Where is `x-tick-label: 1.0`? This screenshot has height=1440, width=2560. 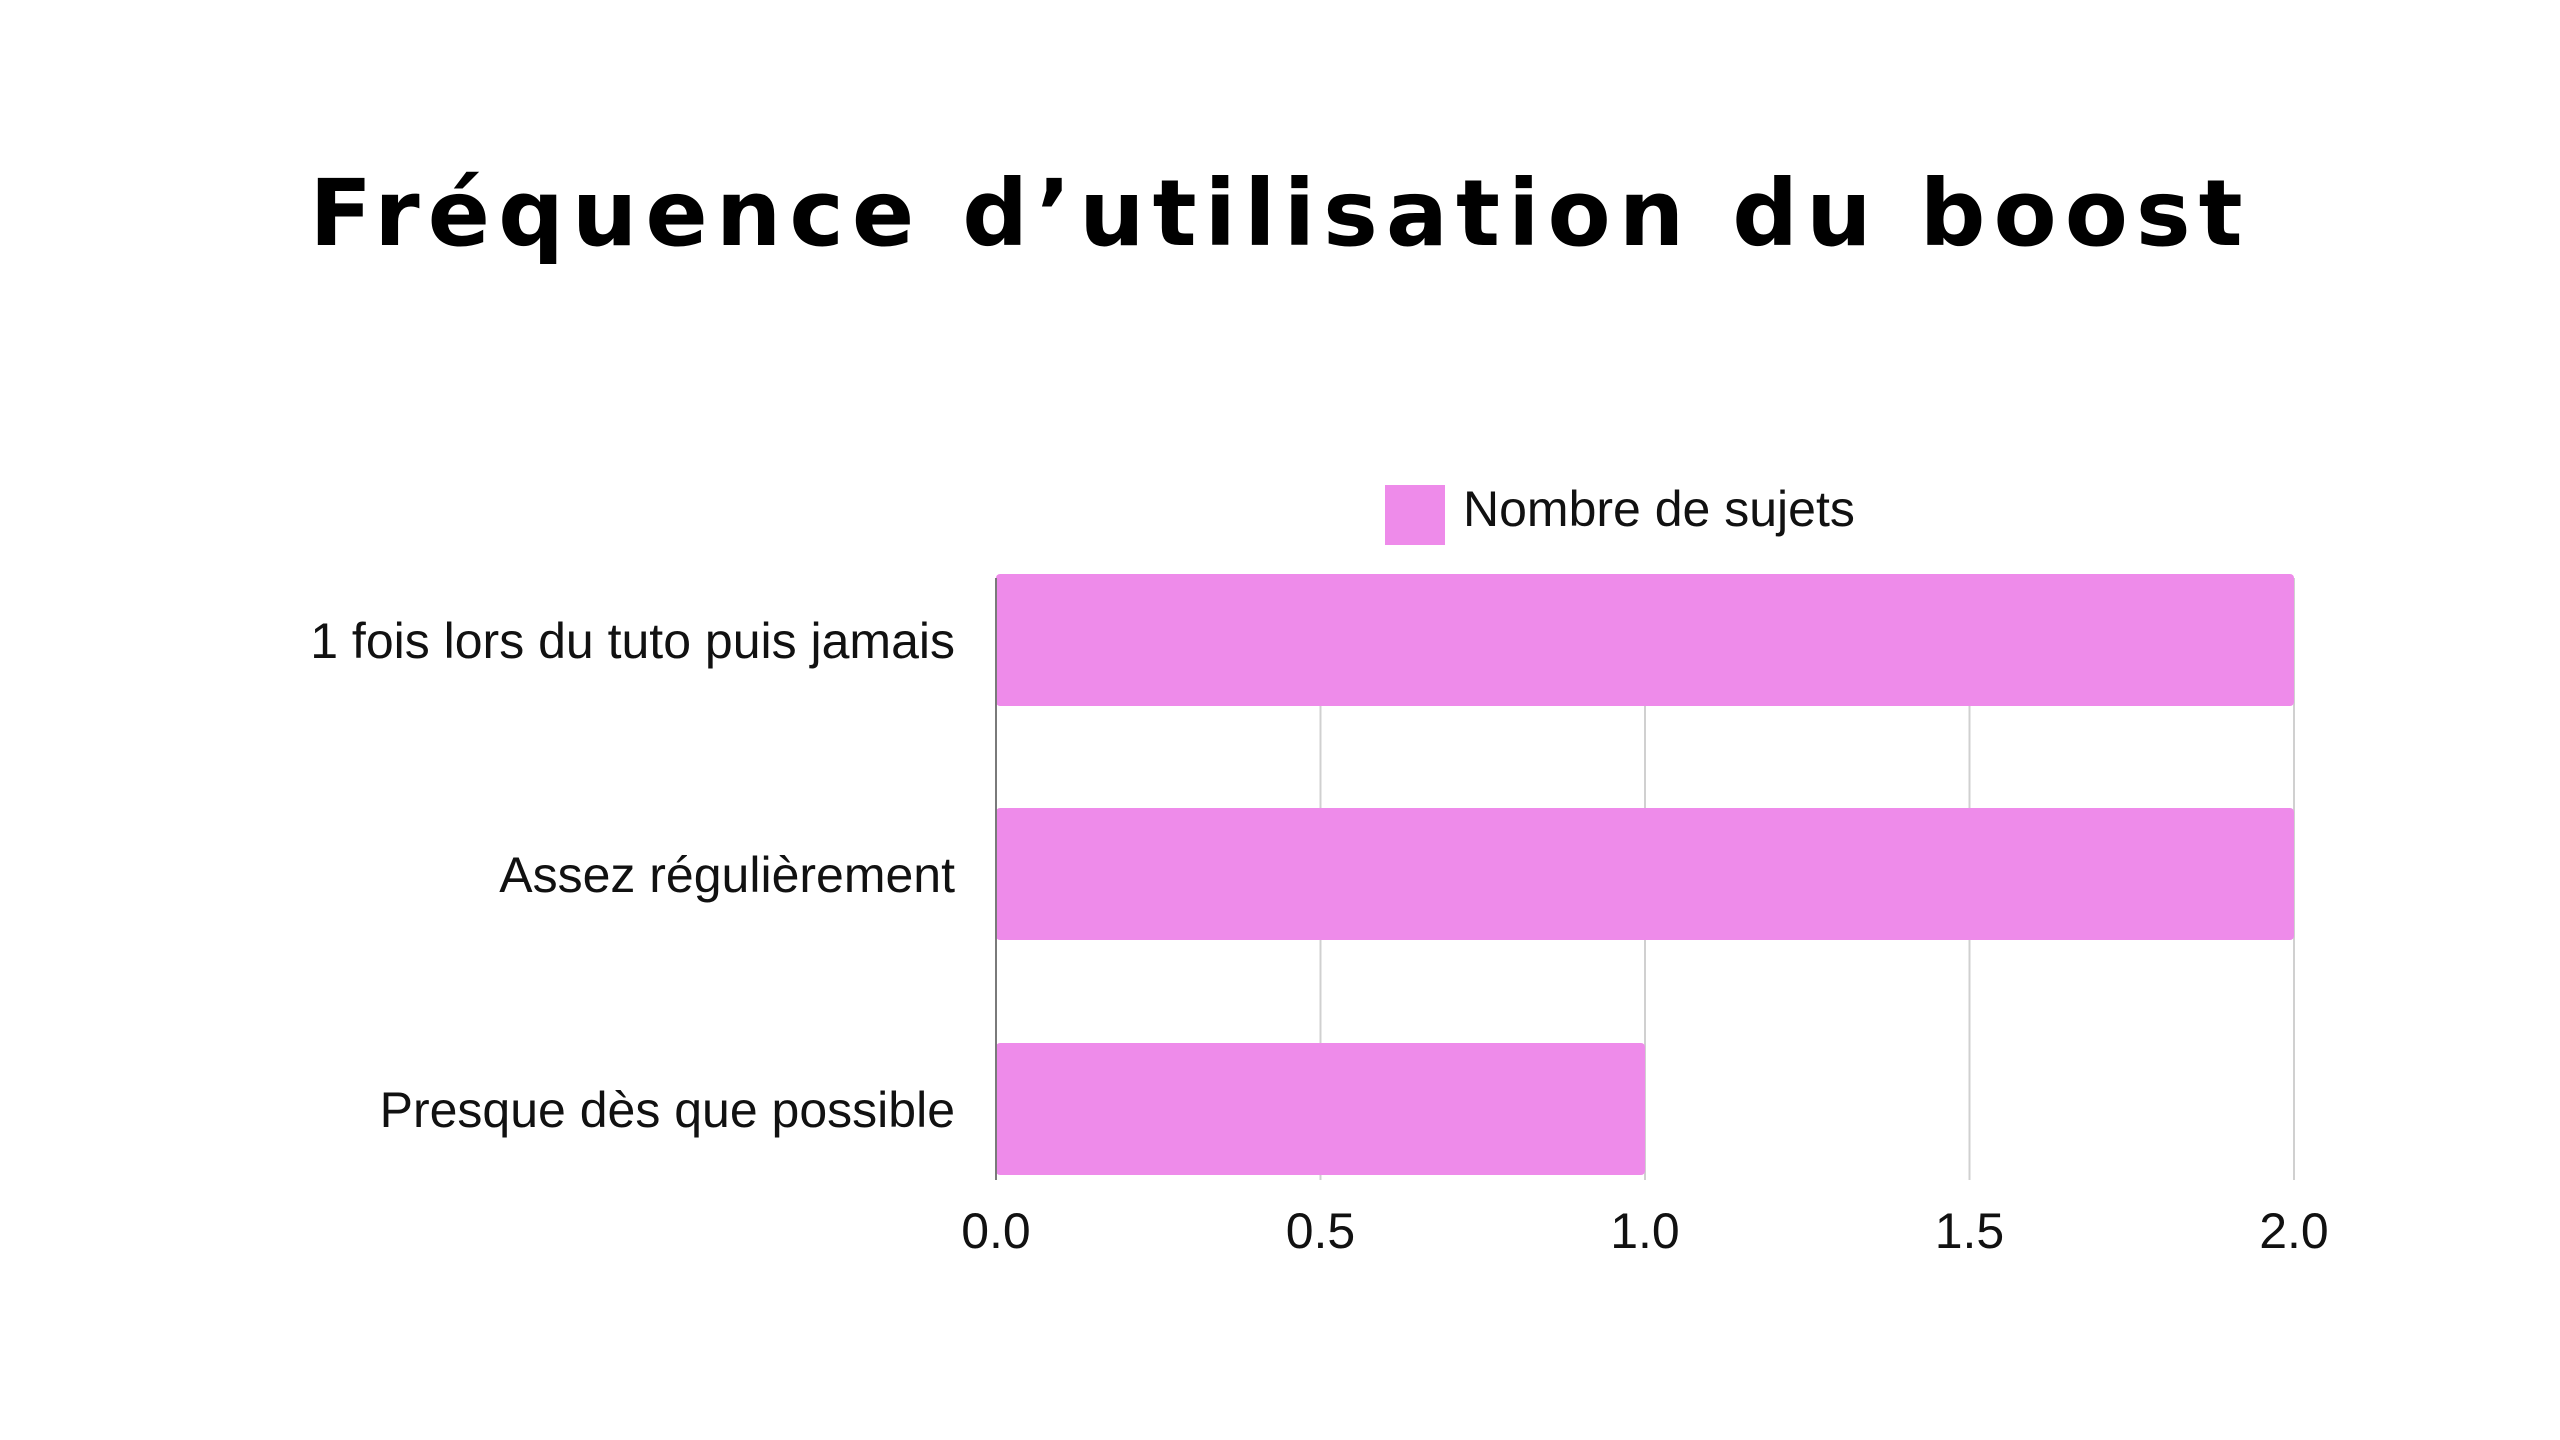 x-tick-label: 1.0 is located at coordinates (1645, 1231).